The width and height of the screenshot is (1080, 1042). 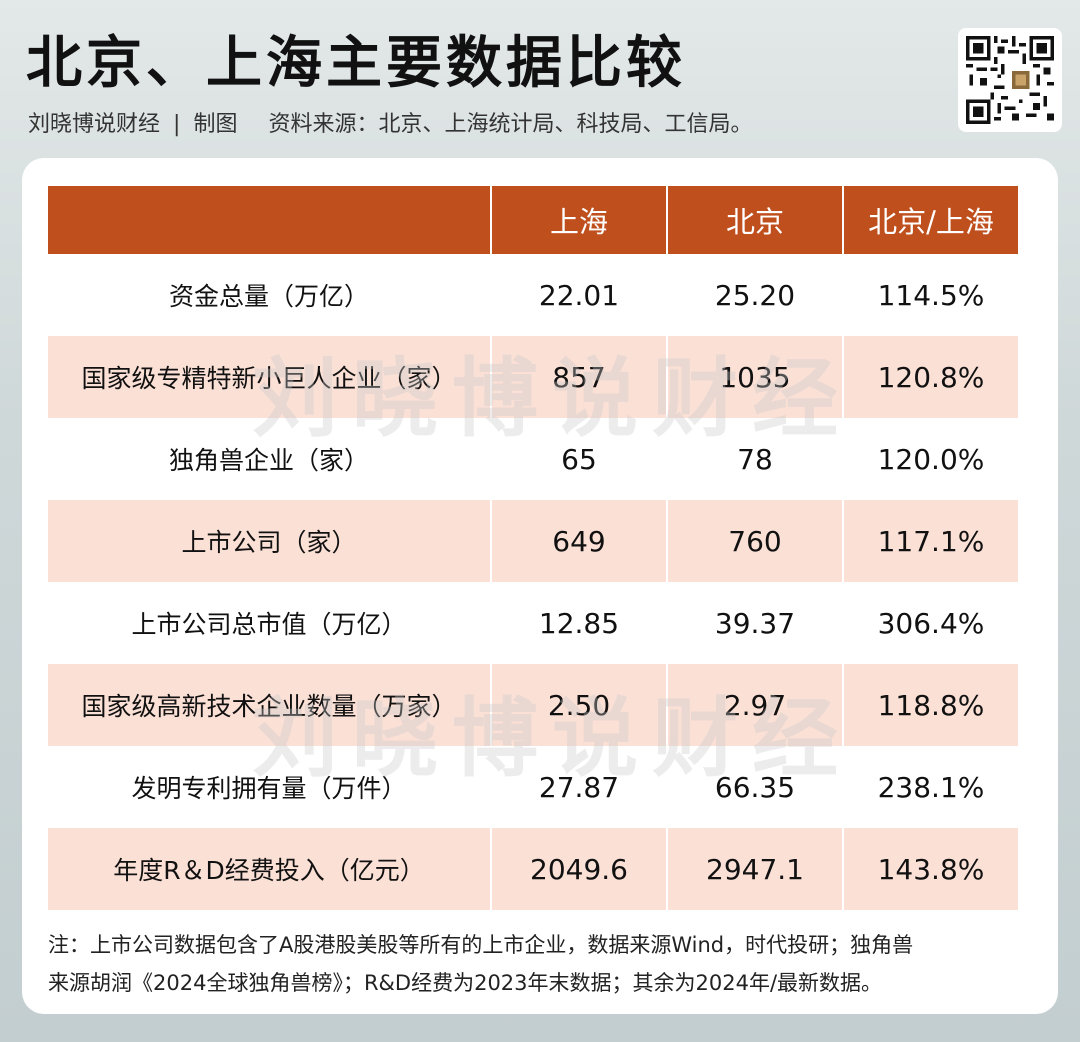 I want to click on table-row: 国家级高新技术企业数量（万家） 2.50 2.97 118.8%, so click(x=540, y=705).